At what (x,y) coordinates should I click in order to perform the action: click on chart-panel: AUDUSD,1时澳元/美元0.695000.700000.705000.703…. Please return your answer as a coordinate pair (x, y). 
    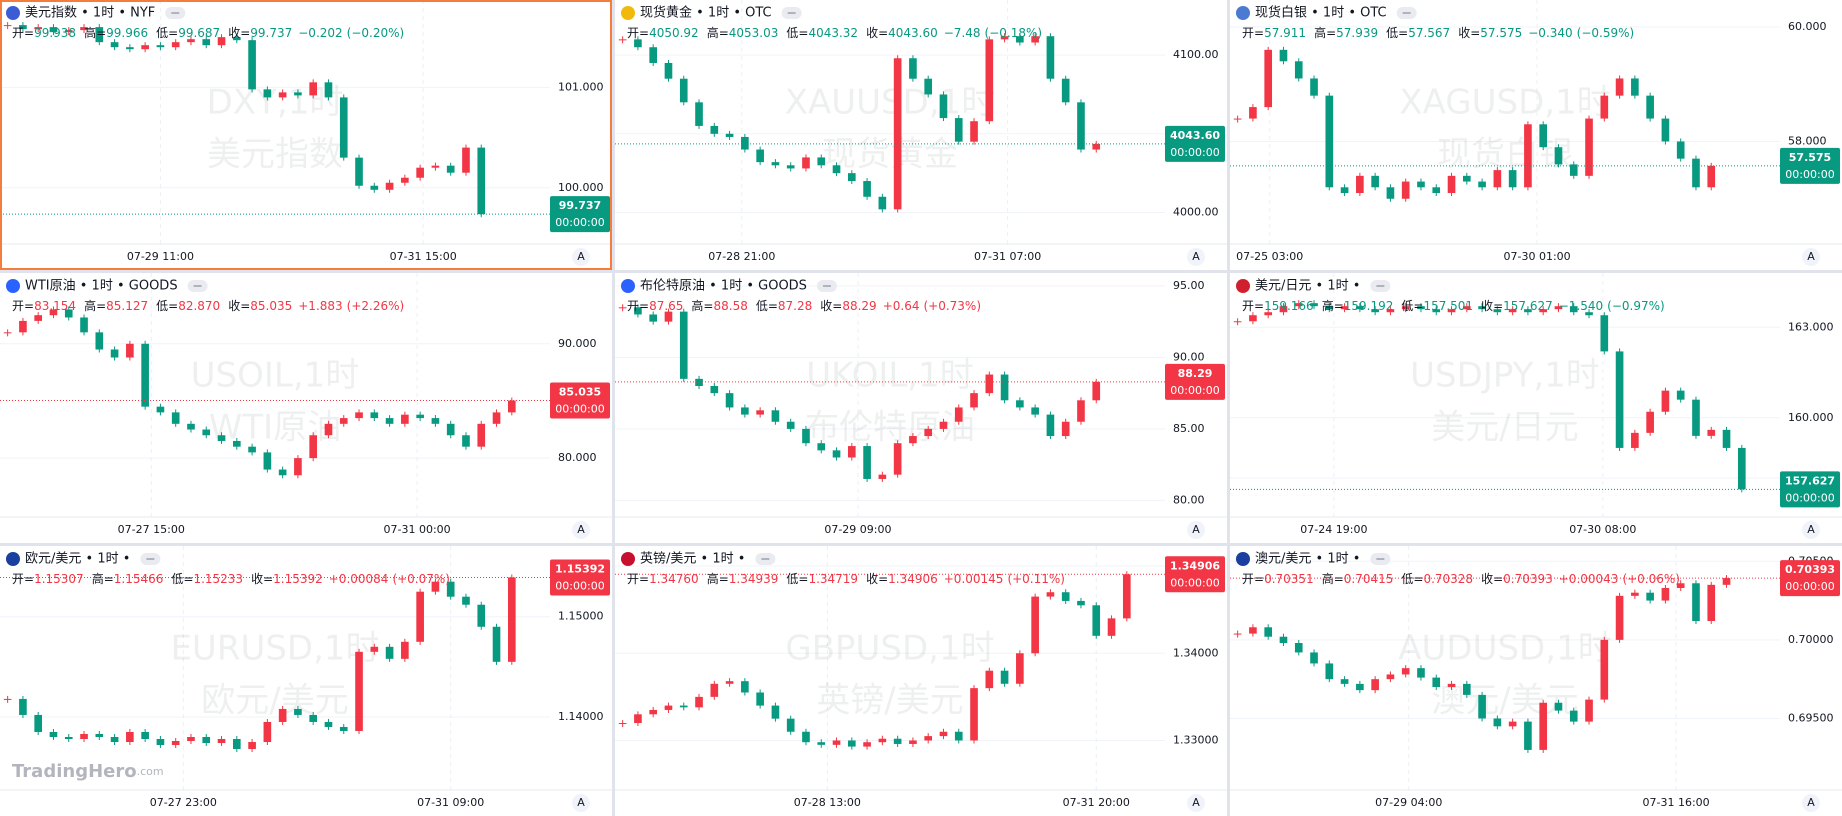
    Looking at the image, I should click on (1536, 681).